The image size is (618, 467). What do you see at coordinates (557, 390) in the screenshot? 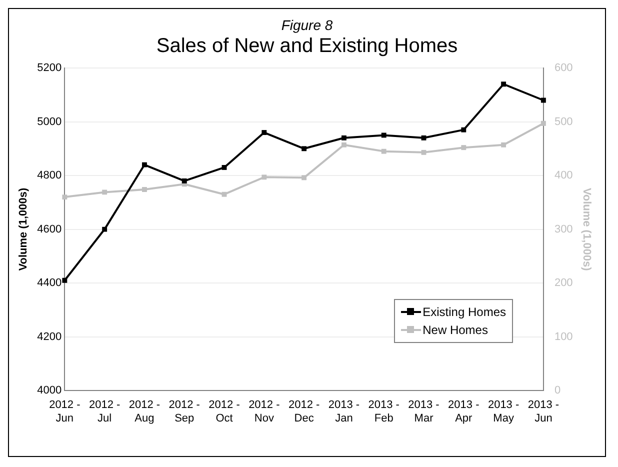
I see `y2-tick-label: 0` at bounding box center [557, 390].